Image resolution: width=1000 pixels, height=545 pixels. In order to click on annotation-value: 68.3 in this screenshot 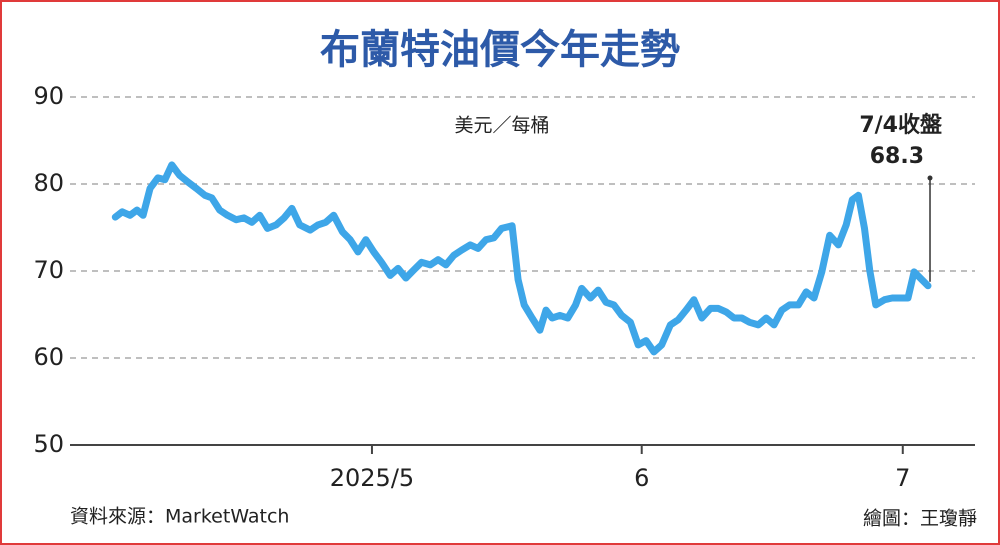, I will do `click(897, 156)`.